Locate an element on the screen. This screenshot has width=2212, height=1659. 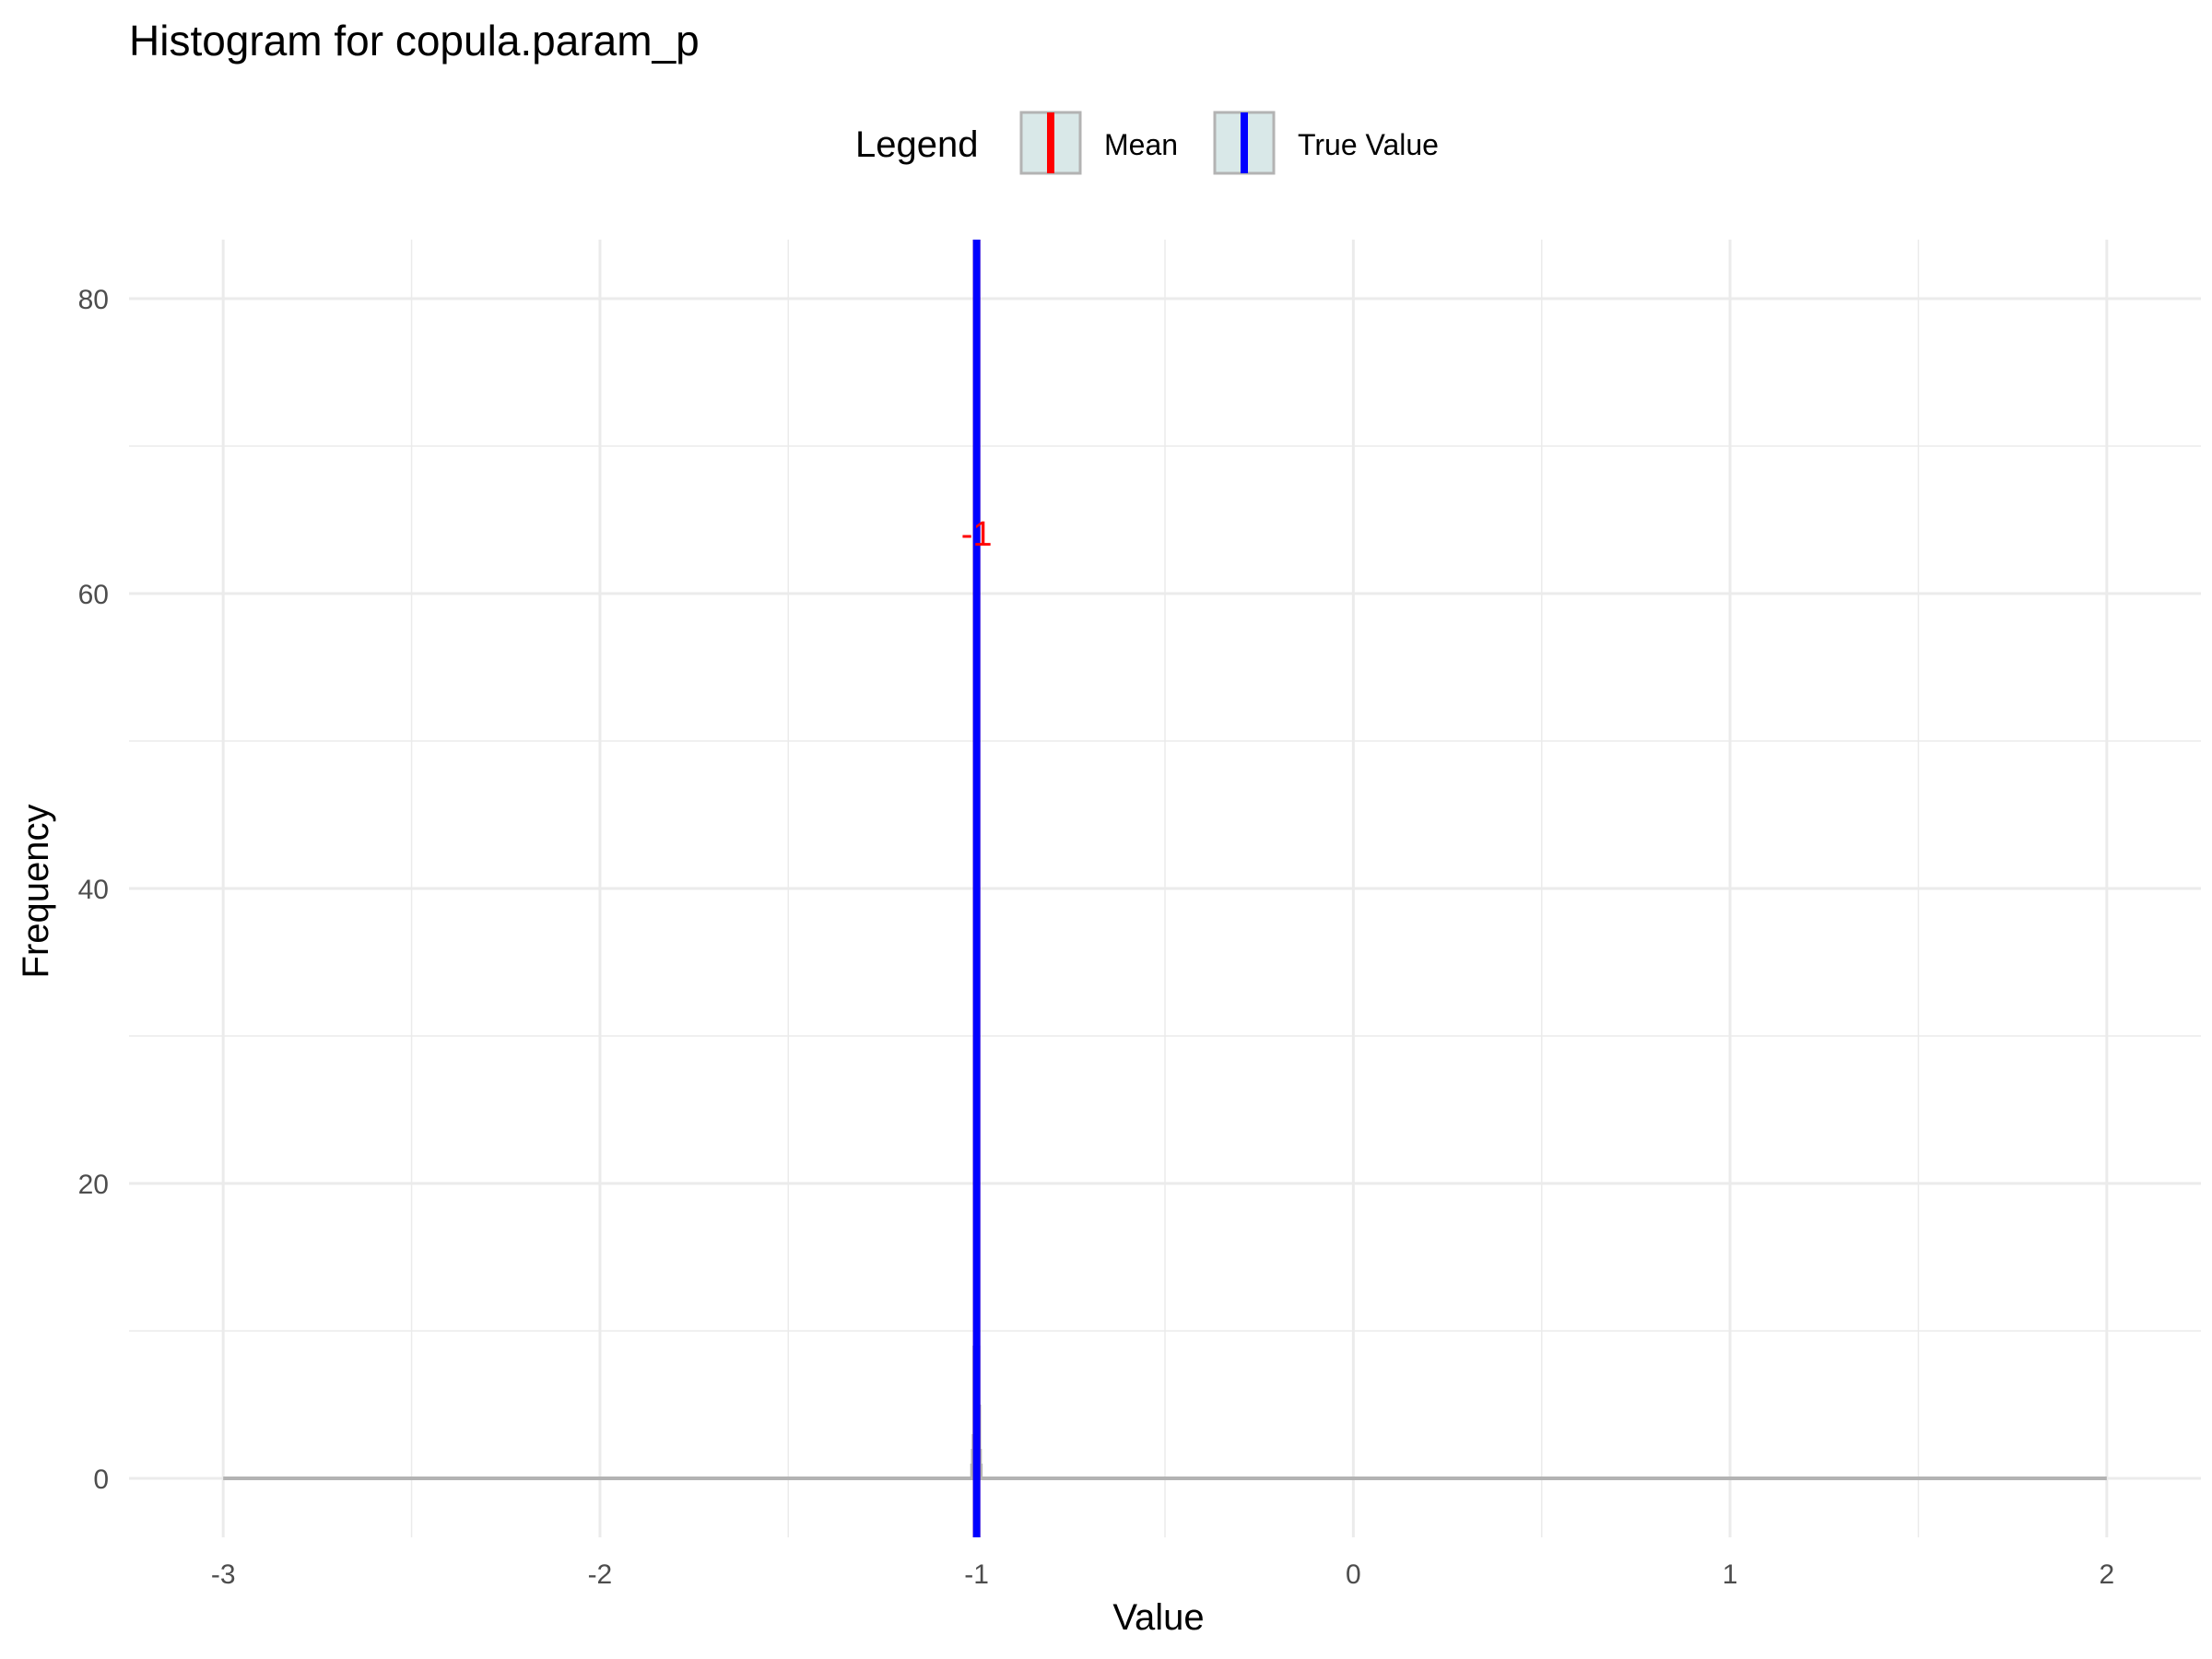
legend-title: Legend is located at coordinates (916, 144).